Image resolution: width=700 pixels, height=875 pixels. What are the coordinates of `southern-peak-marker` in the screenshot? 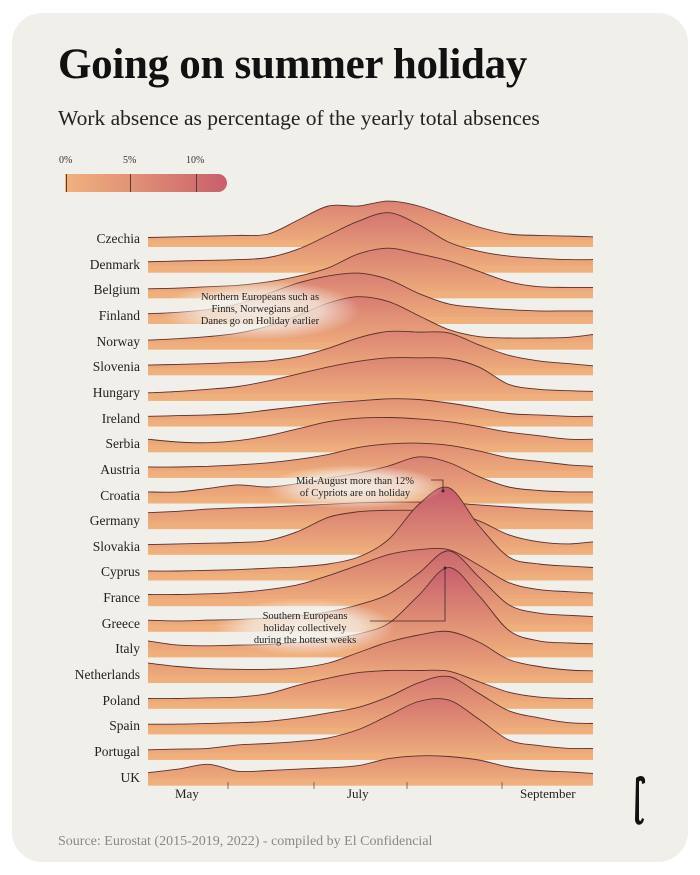 It's located at (445, 568).